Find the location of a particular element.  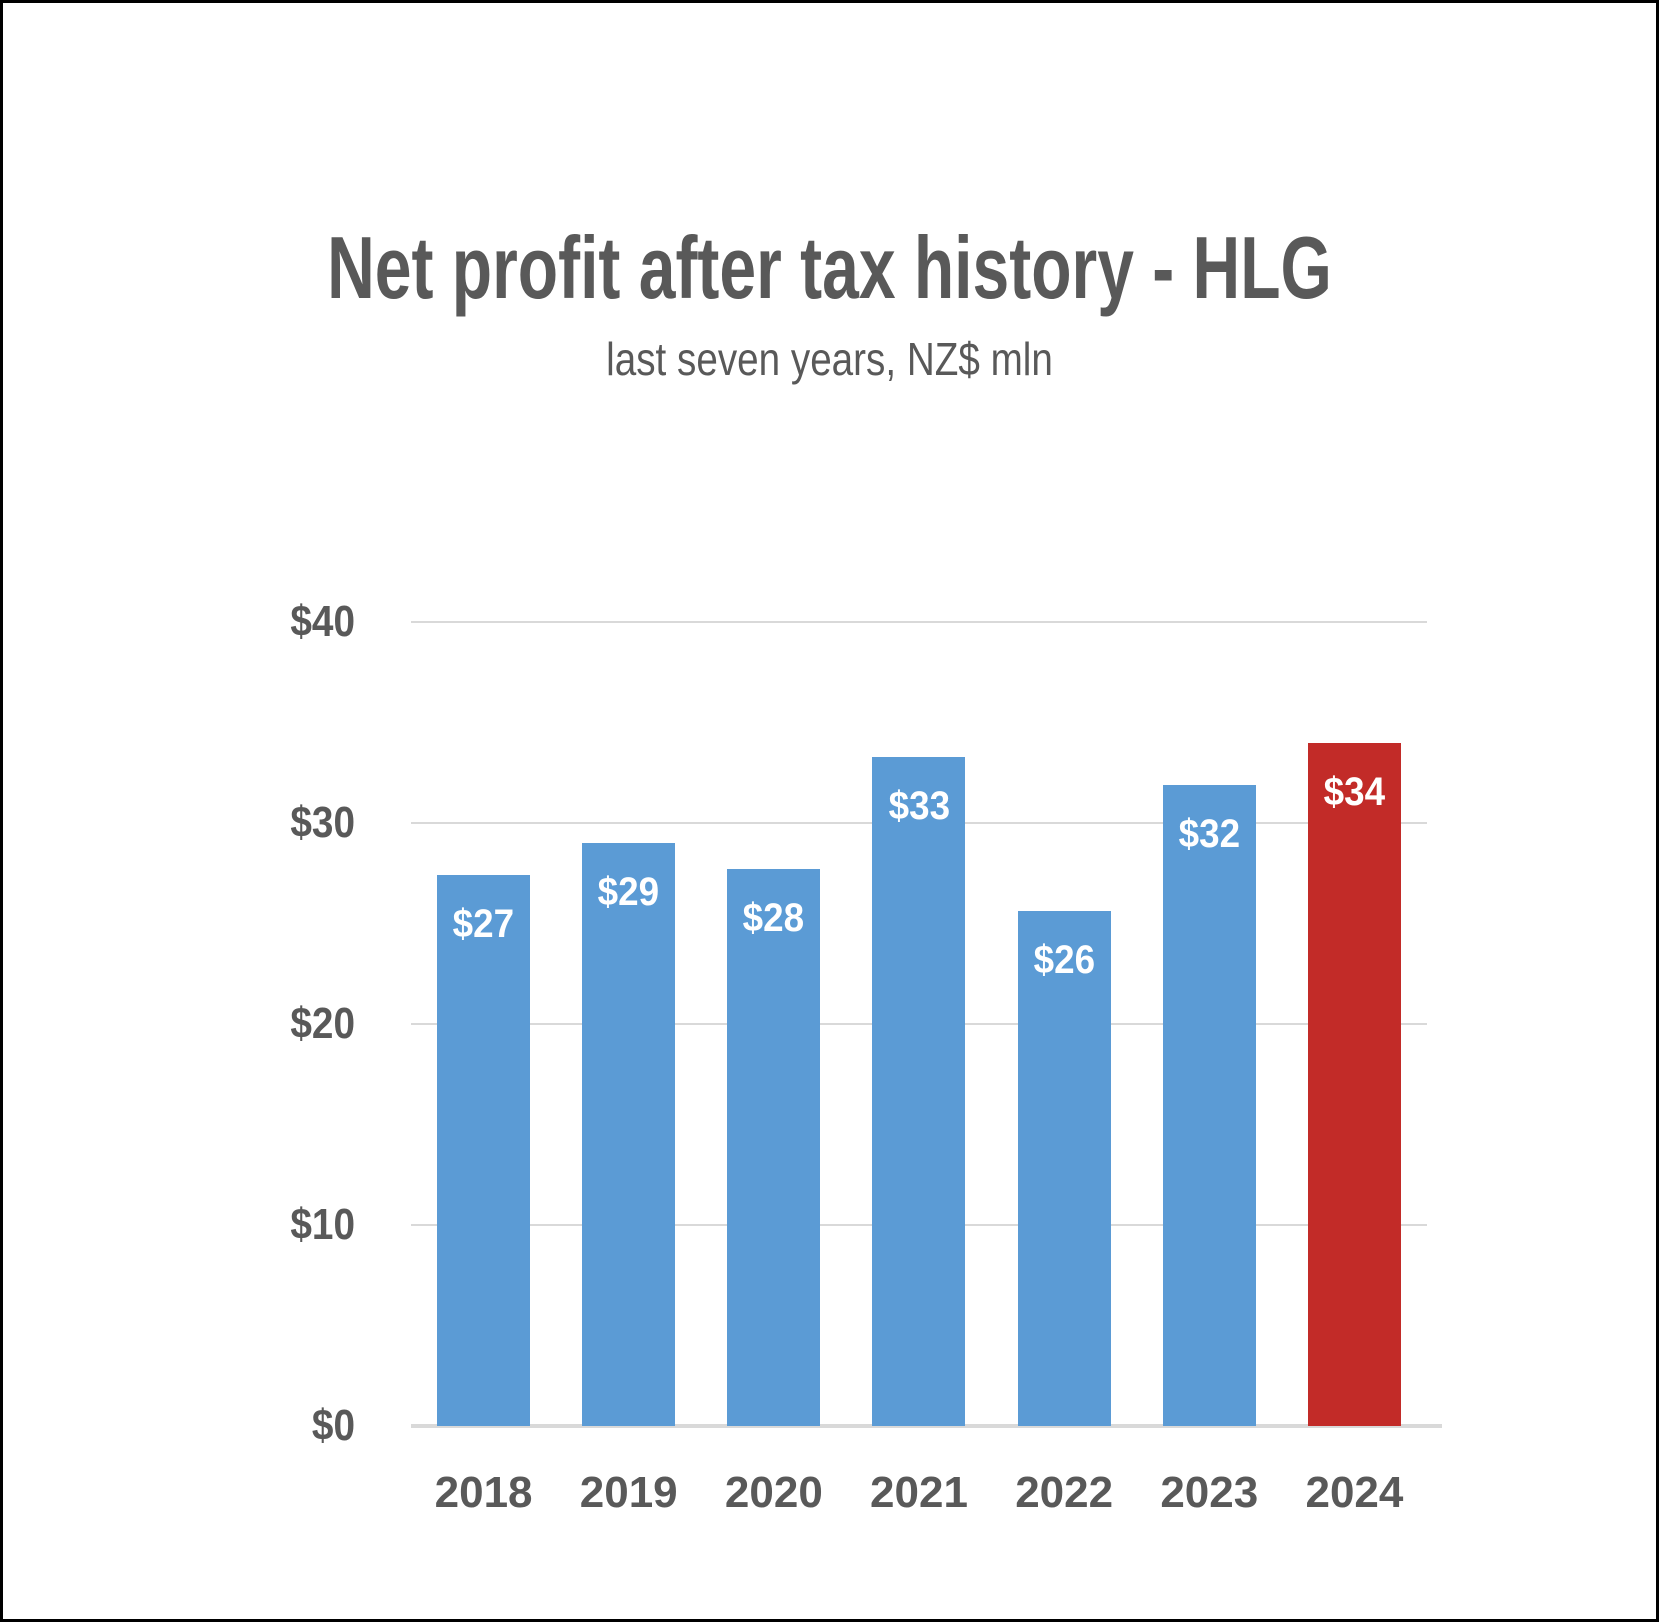

bar-value-label-2022: $26 is located at coordinates (1064, 960).